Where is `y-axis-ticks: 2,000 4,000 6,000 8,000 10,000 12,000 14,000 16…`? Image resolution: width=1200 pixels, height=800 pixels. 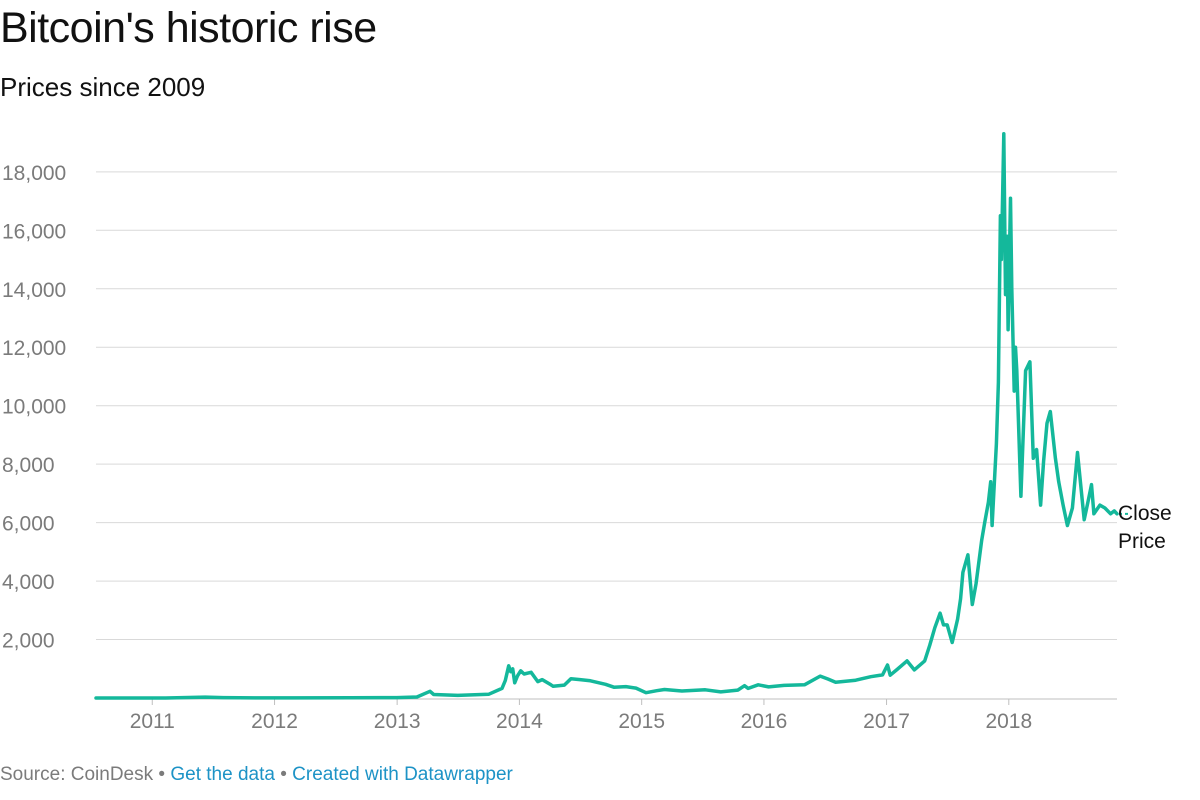 y-axis-ticks: 2,000 4,000 6,000 8,000 10,000 12,000 14,000 16… is located at coordinates (34, 407).